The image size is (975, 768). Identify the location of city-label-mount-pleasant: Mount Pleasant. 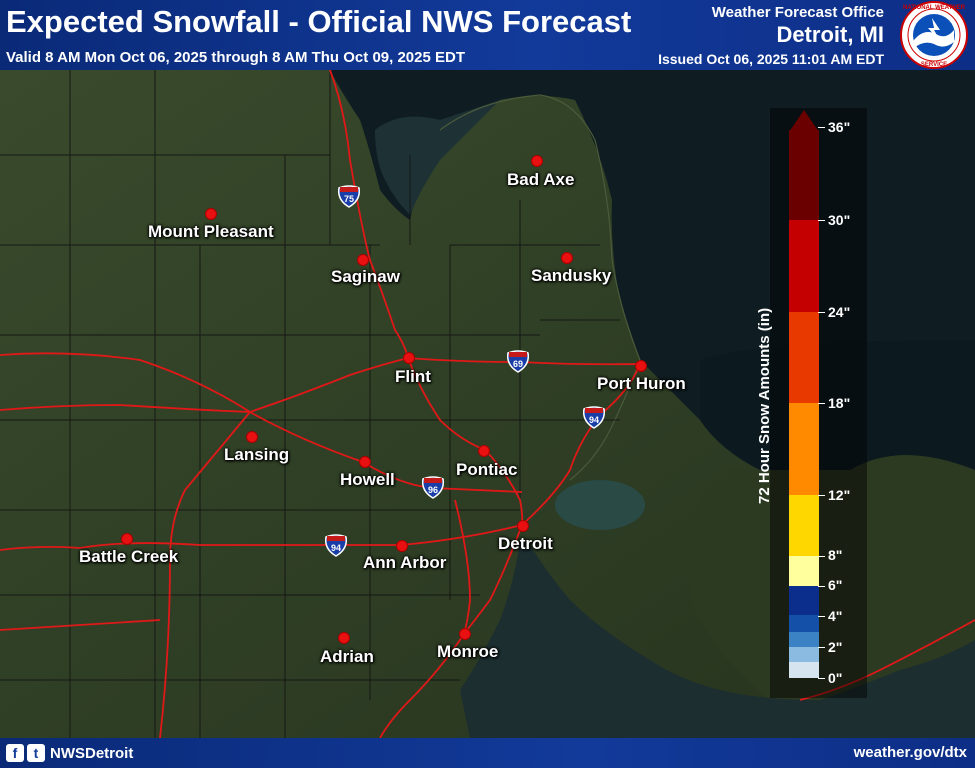
(211, 231).